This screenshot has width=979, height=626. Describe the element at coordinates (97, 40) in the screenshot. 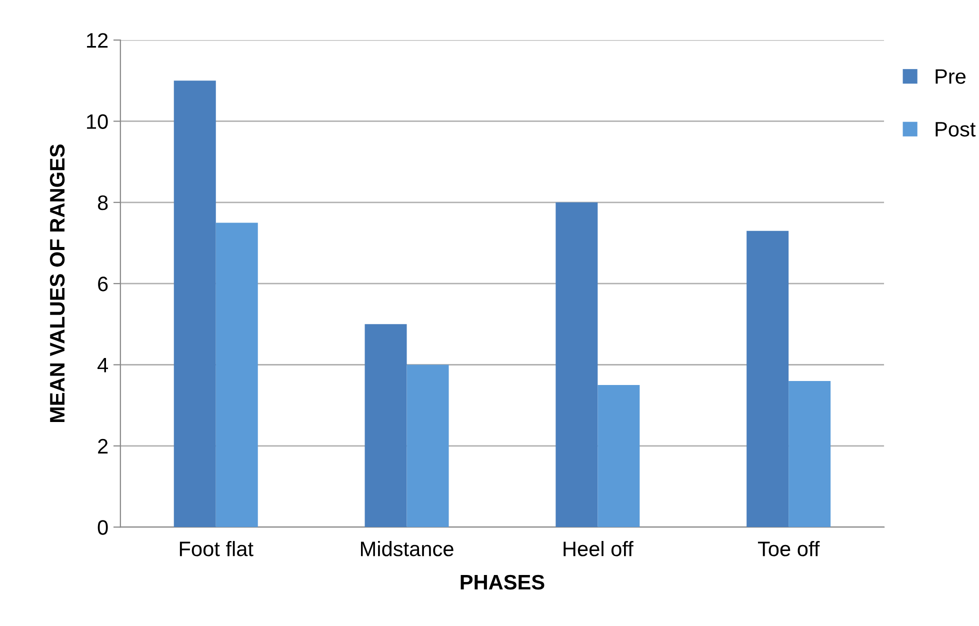

I see `y-tick-label: 12` at that location.